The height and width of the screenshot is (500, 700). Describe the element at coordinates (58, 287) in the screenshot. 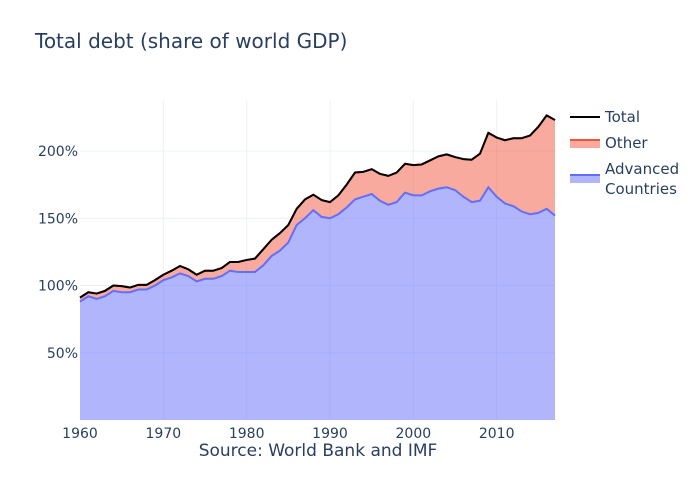

I see `y-tick-label: 100%` at that location.